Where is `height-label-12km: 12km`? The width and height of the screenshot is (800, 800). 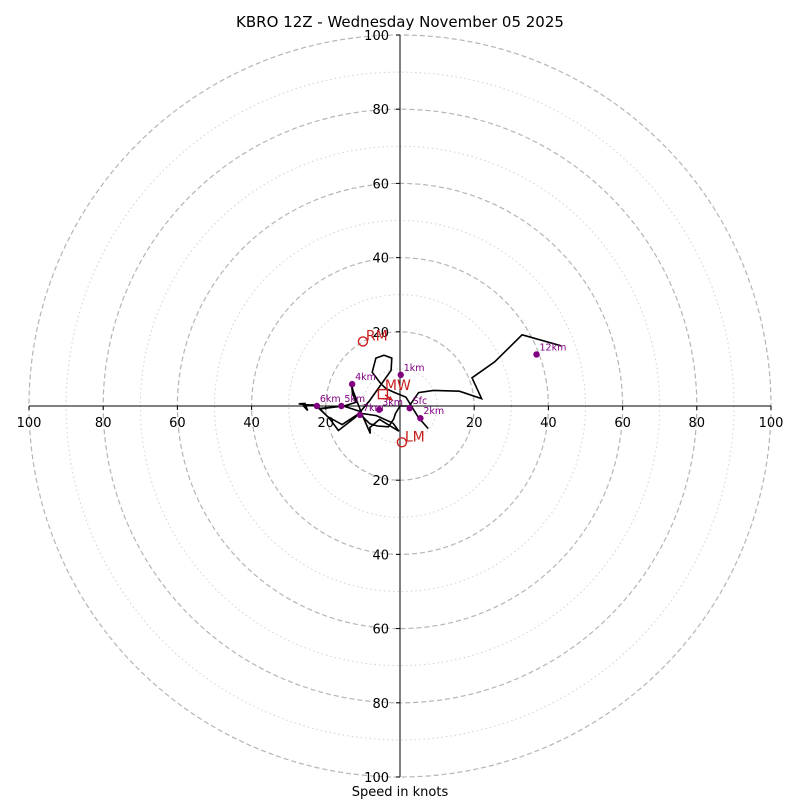
height-label-12km: 12km is located at coordinates (553, 347).